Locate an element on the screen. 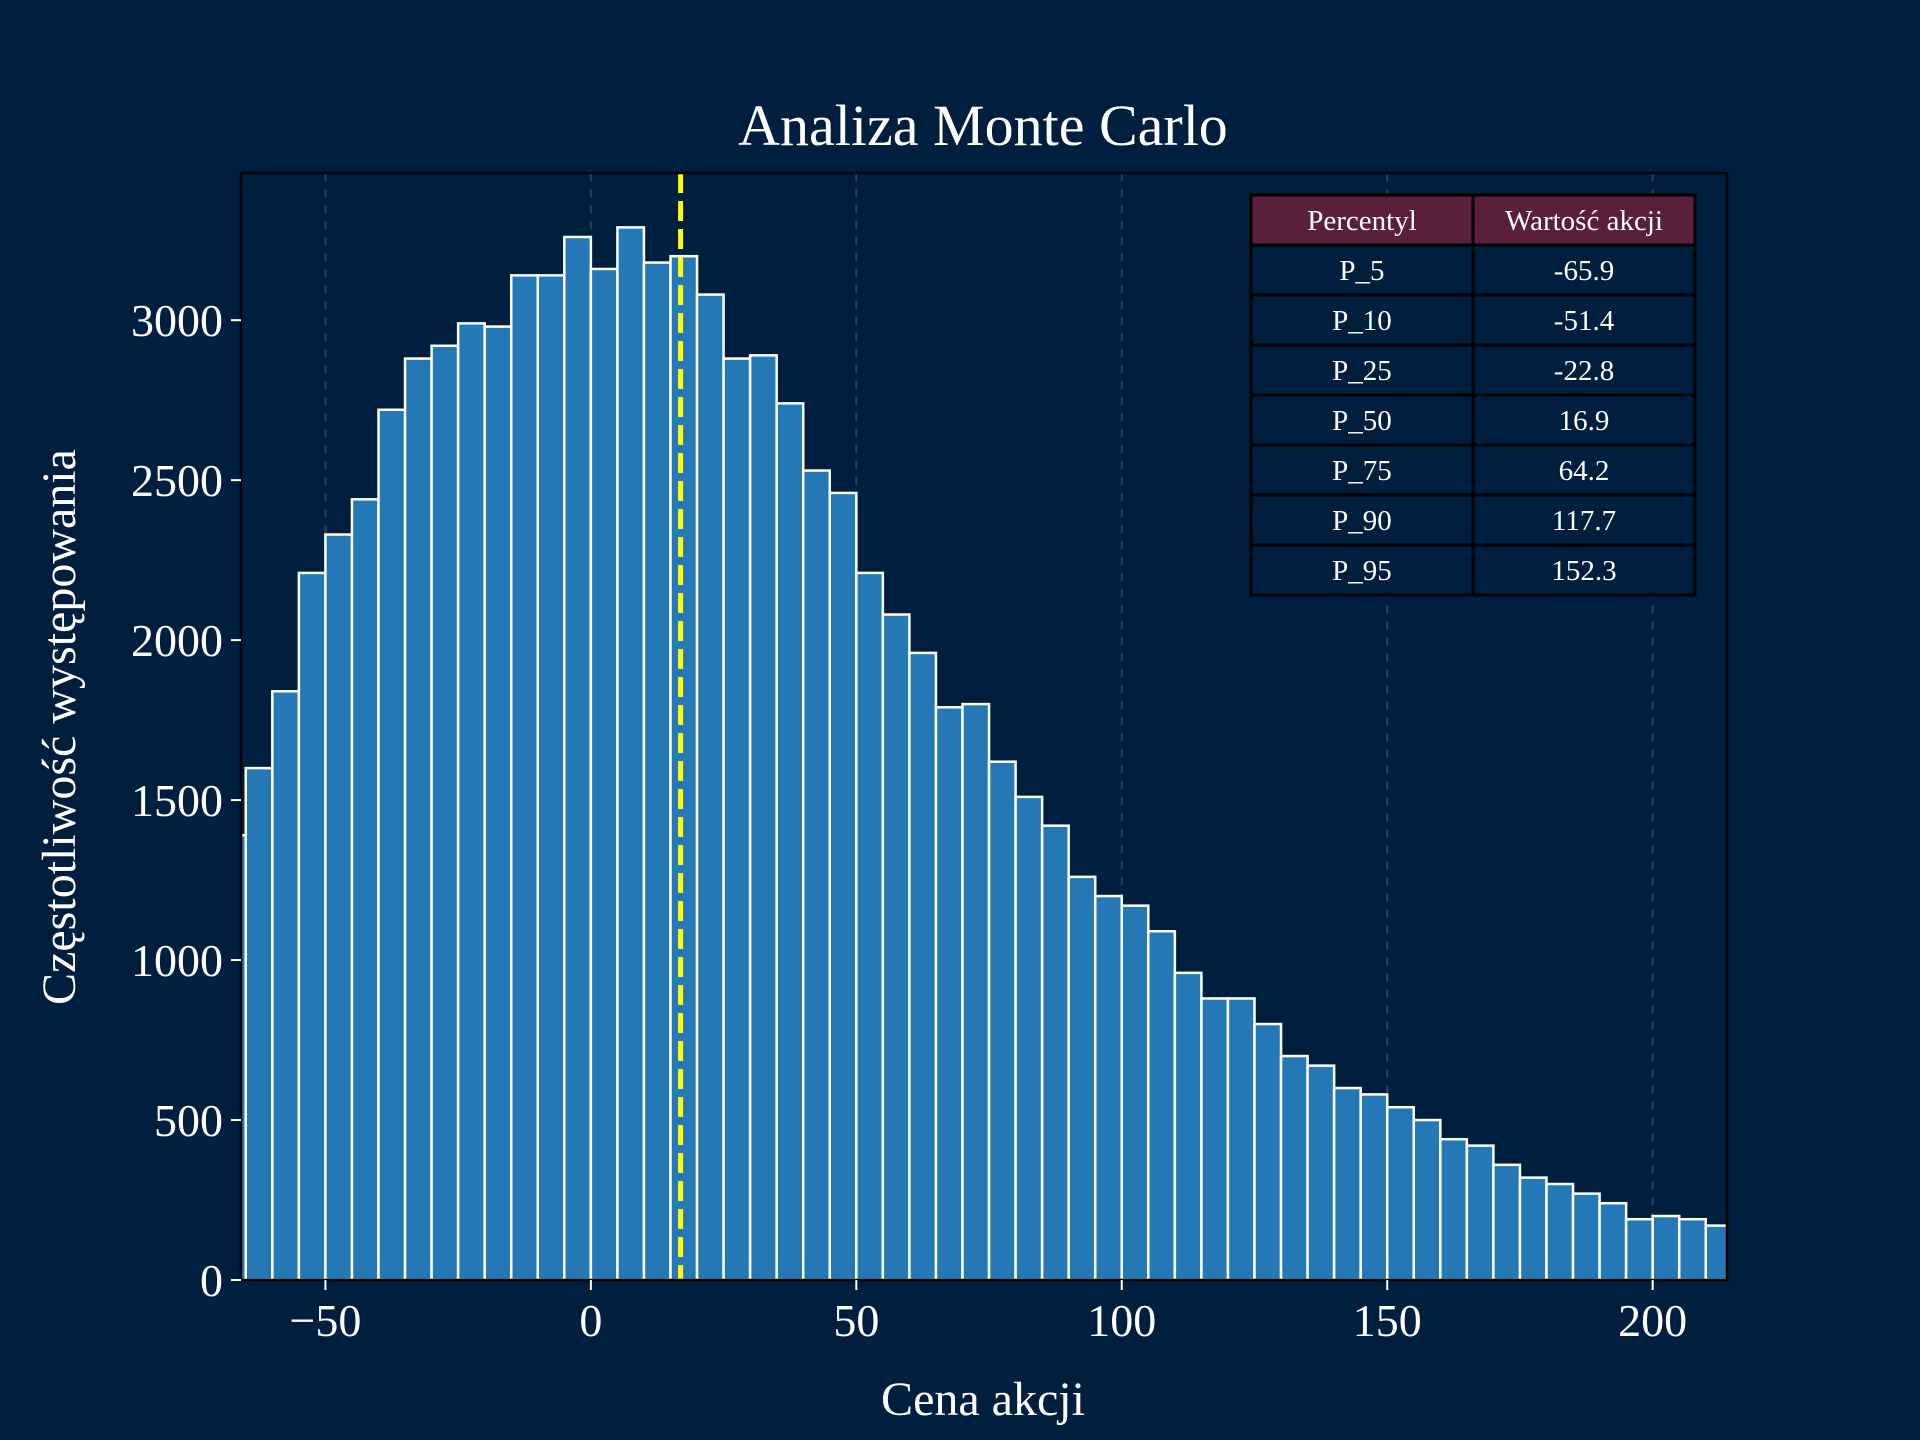 The width and height of the screenshot is (1920, 1440). y-axis-ticks: 0 500 1000 1500 2000 2500 3000 is located at coordinates (186, 800).